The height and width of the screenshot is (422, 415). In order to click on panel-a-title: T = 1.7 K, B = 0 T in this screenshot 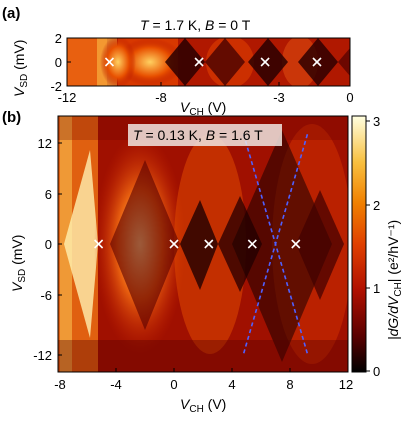, I will do `click(195, 25)`.